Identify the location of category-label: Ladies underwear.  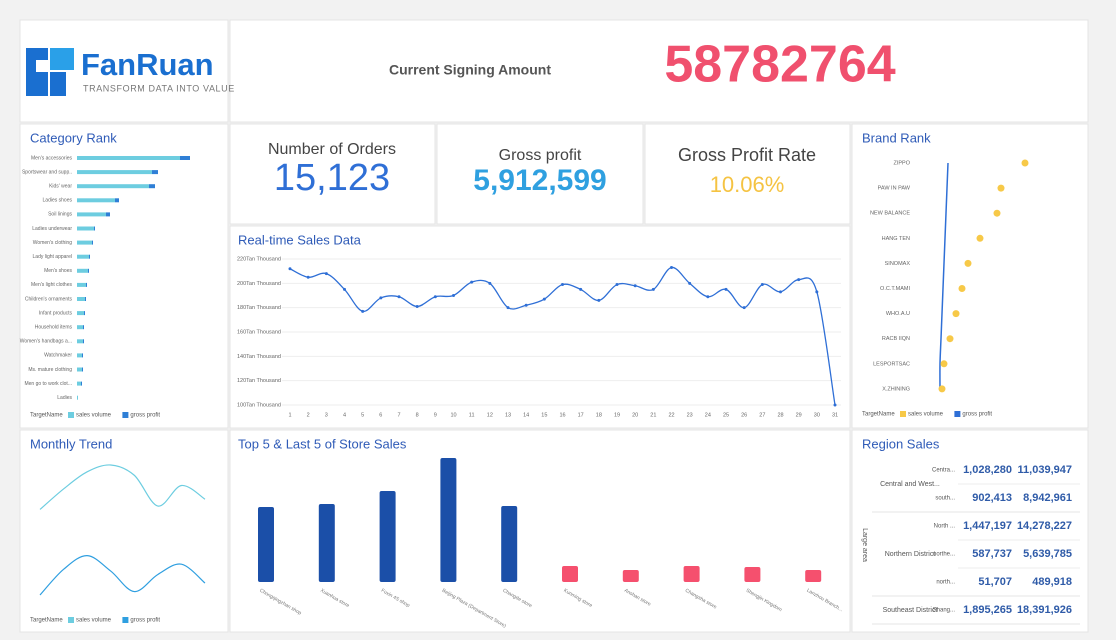
(52, 229).